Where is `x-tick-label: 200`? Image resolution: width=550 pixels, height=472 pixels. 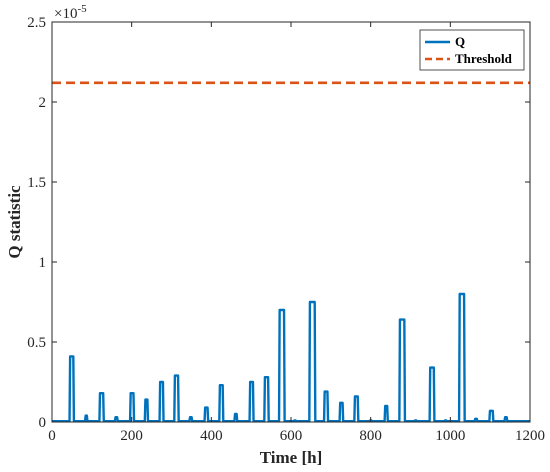 x-tick-label: 200 is located at coordinates (131, 436).